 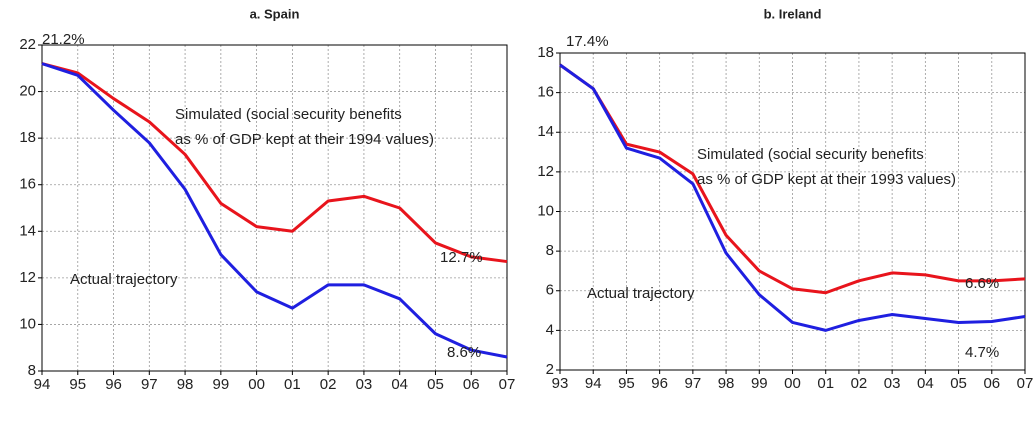 I want to click on y-tick-label: 2, so click(x=550, y=369).